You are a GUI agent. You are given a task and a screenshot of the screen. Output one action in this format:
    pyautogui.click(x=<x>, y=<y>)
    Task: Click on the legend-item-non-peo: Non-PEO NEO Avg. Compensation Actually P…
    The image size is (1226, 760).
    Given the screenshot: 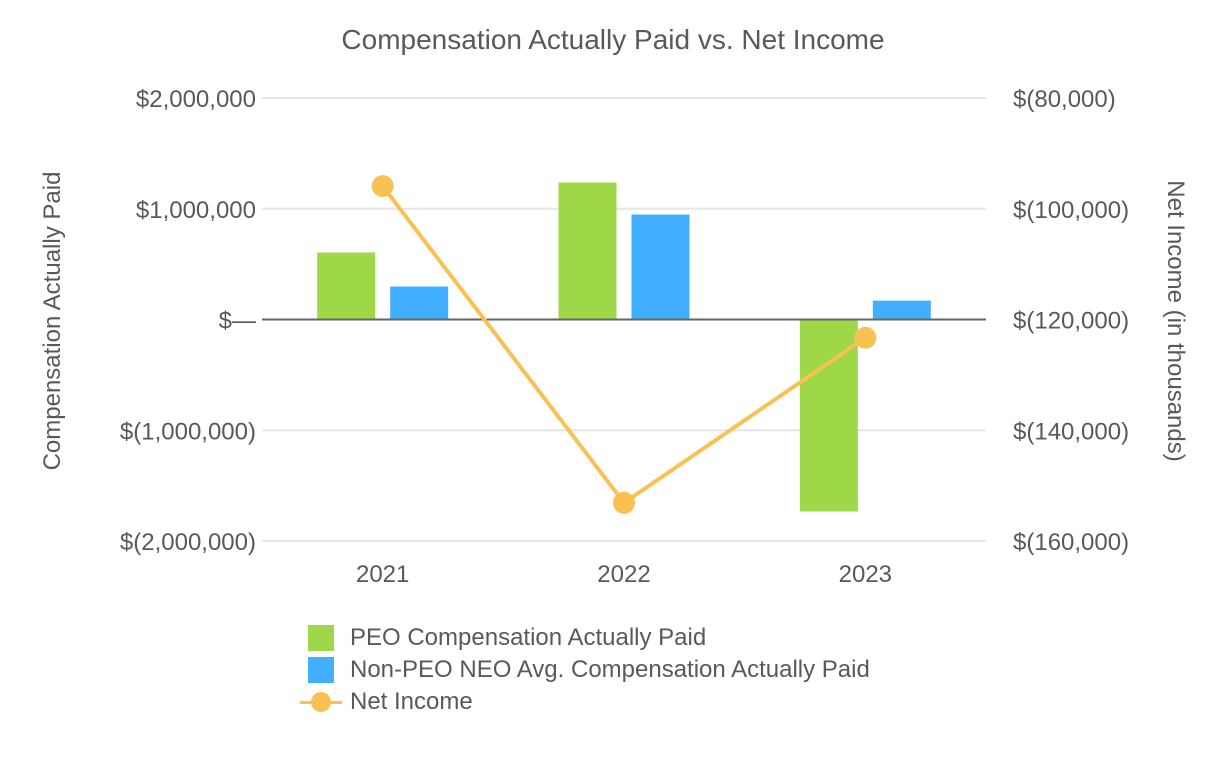 What is the action you would take?
    pyautogui.click(x=585, y=670)
    